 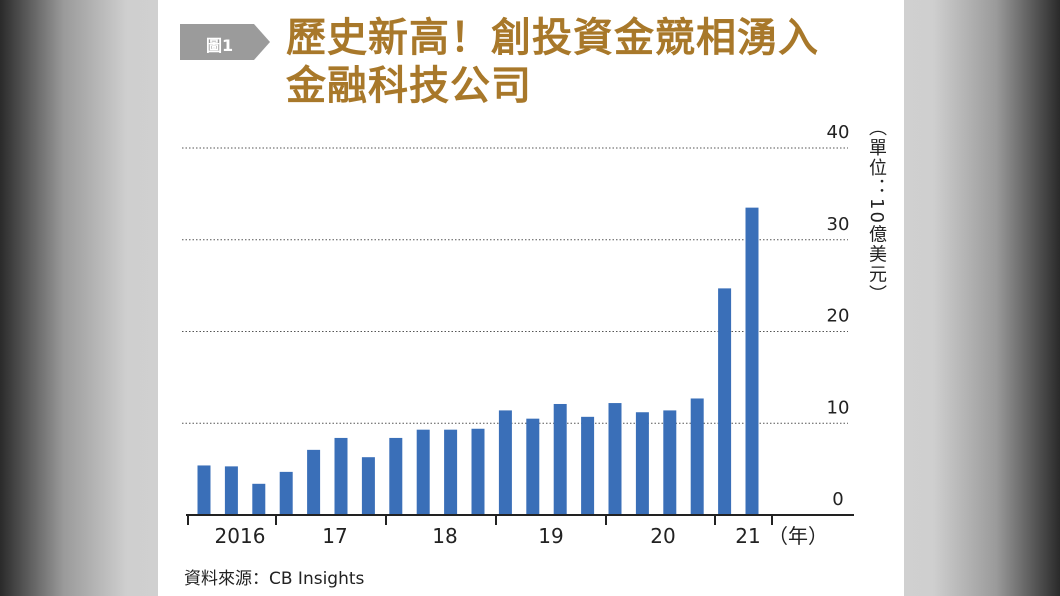 I want to click on chart-title: 歷史新高！創投資金競相湧入 金融科技公司, so click(x=586, y=62).